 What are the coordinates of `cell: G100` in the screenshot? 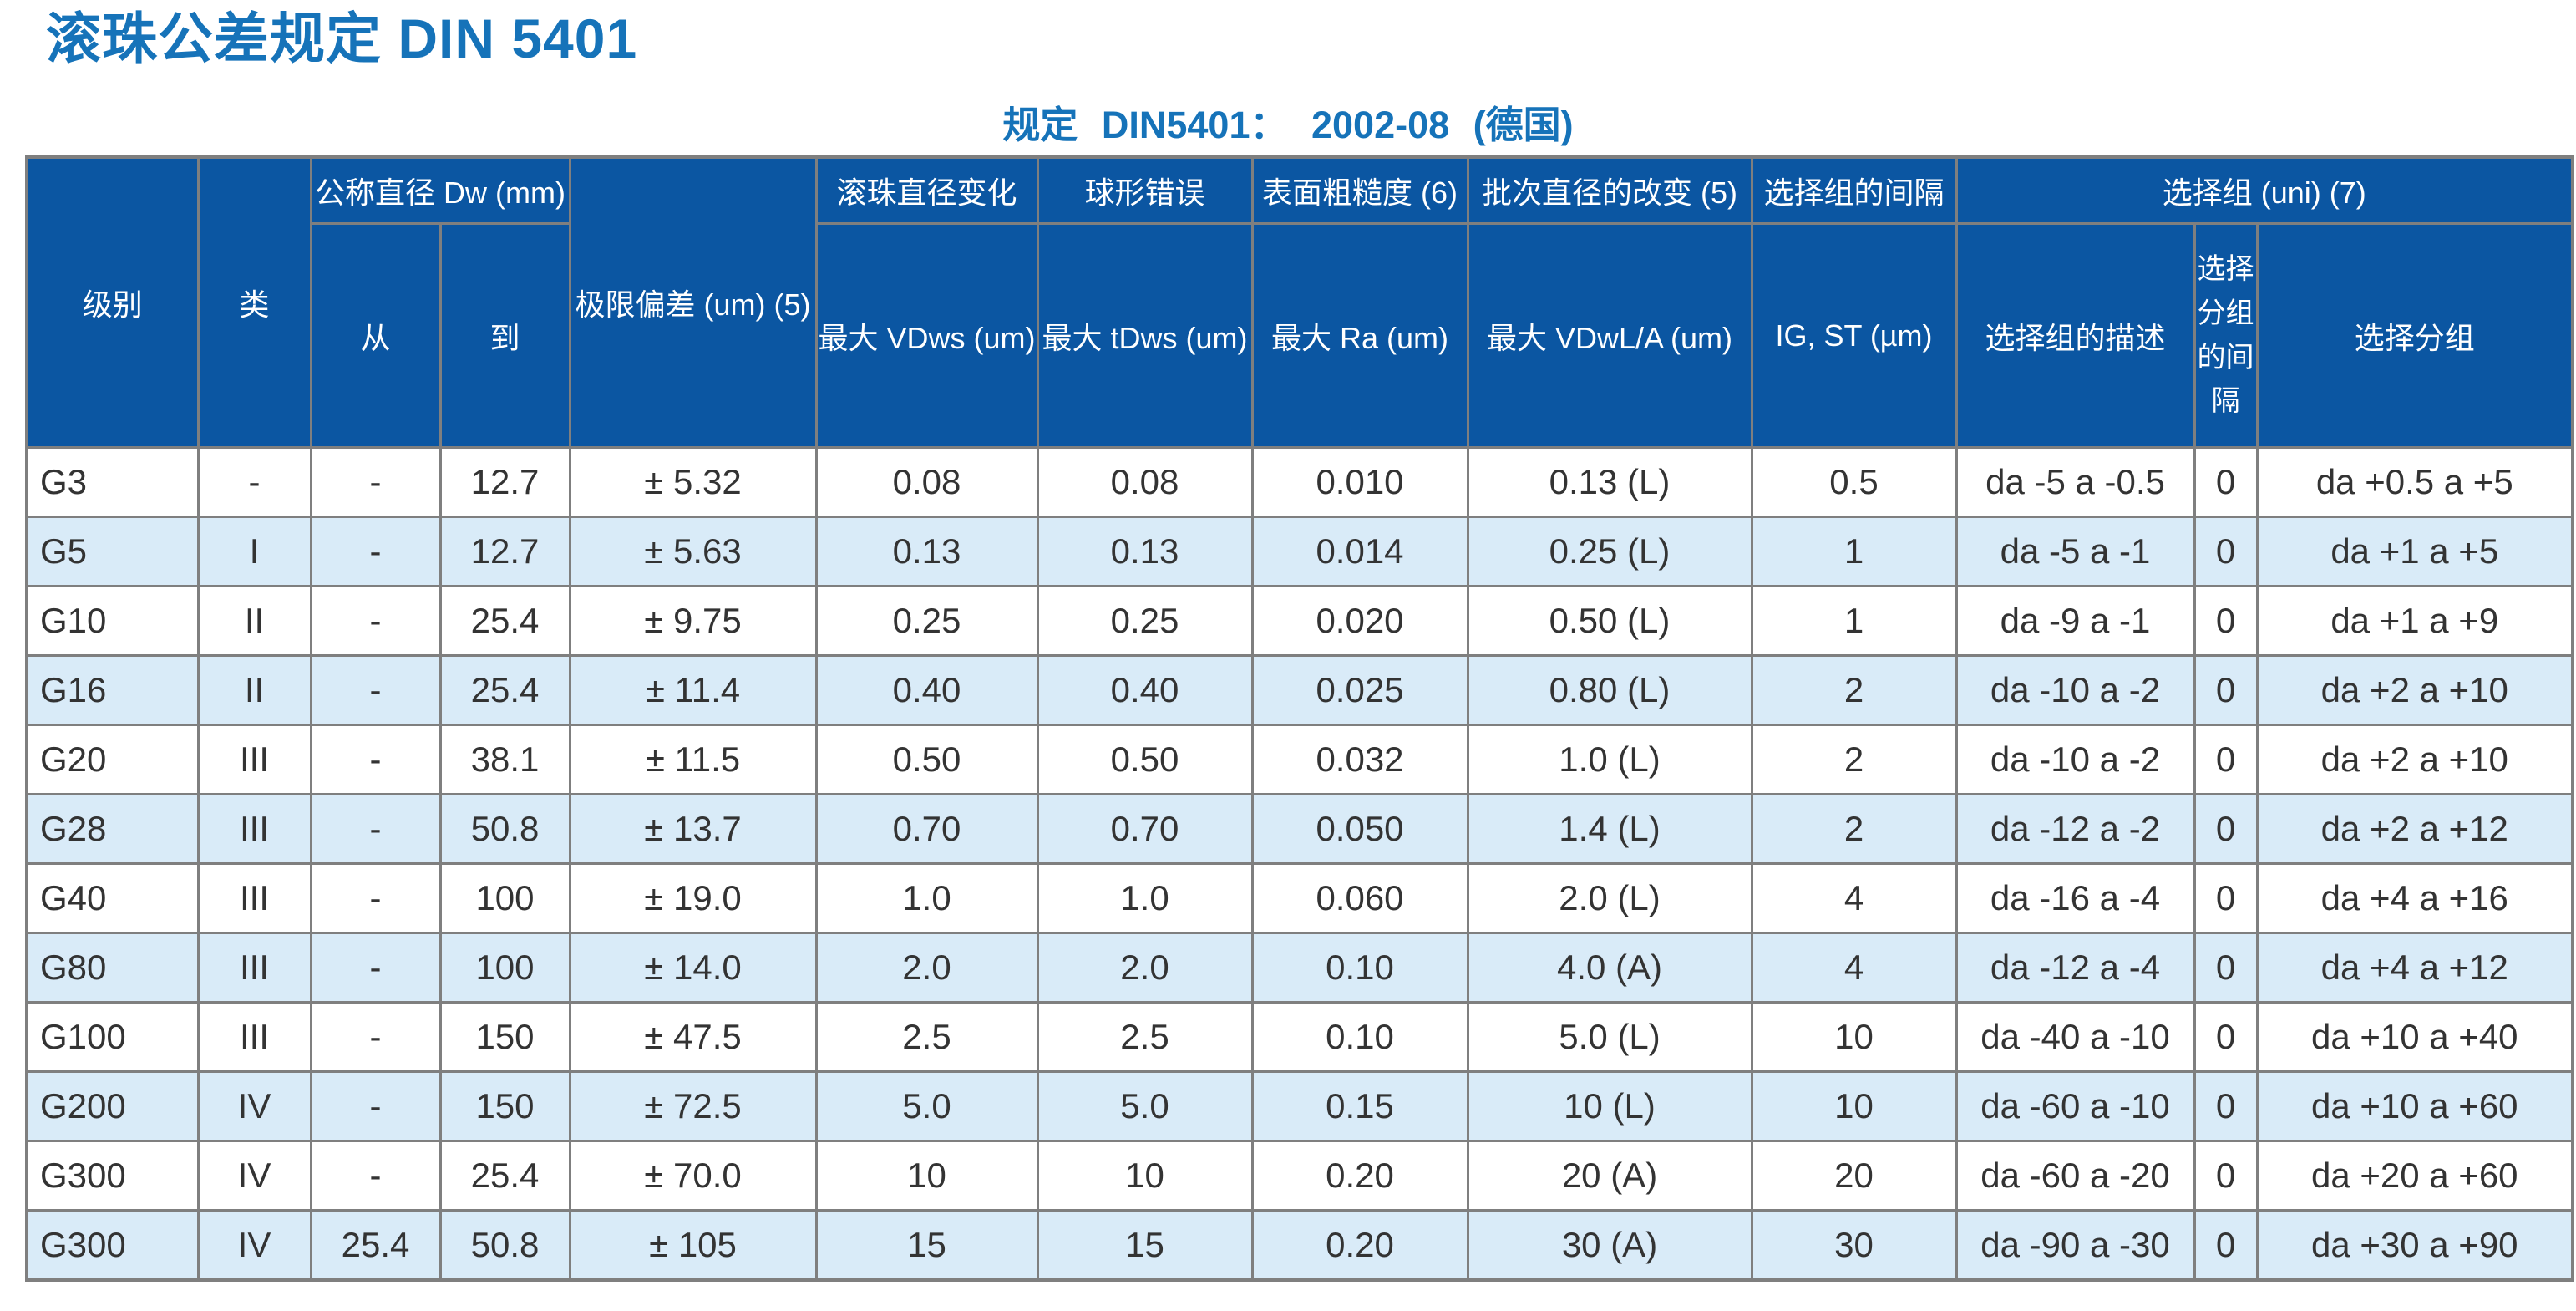 It's located at (112, 1037).